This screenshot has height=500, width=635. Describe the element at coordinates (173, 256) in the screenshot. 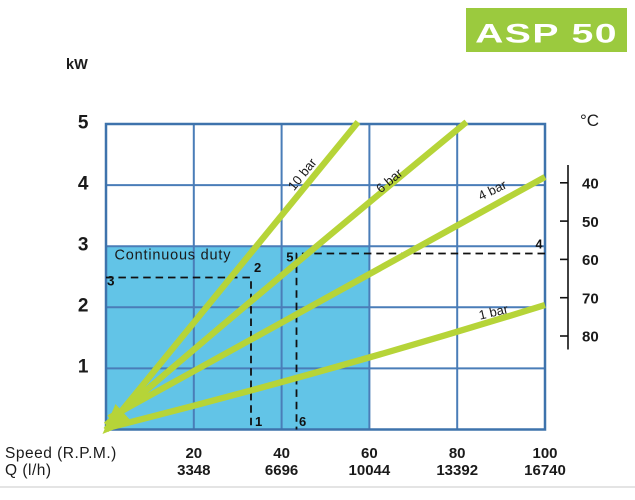

I see `svg-text: Continuous duty` at that location.